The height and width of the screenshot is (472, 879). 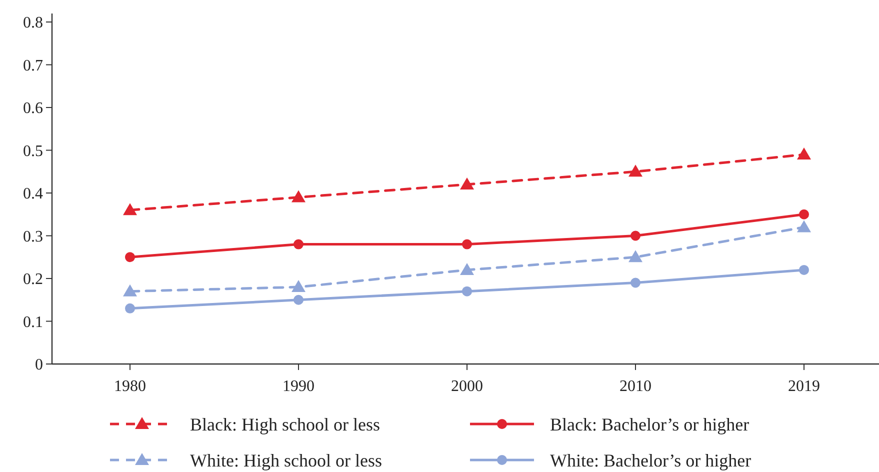 I want to click on x-tick-label: 1990, so click(x=298, y=386).